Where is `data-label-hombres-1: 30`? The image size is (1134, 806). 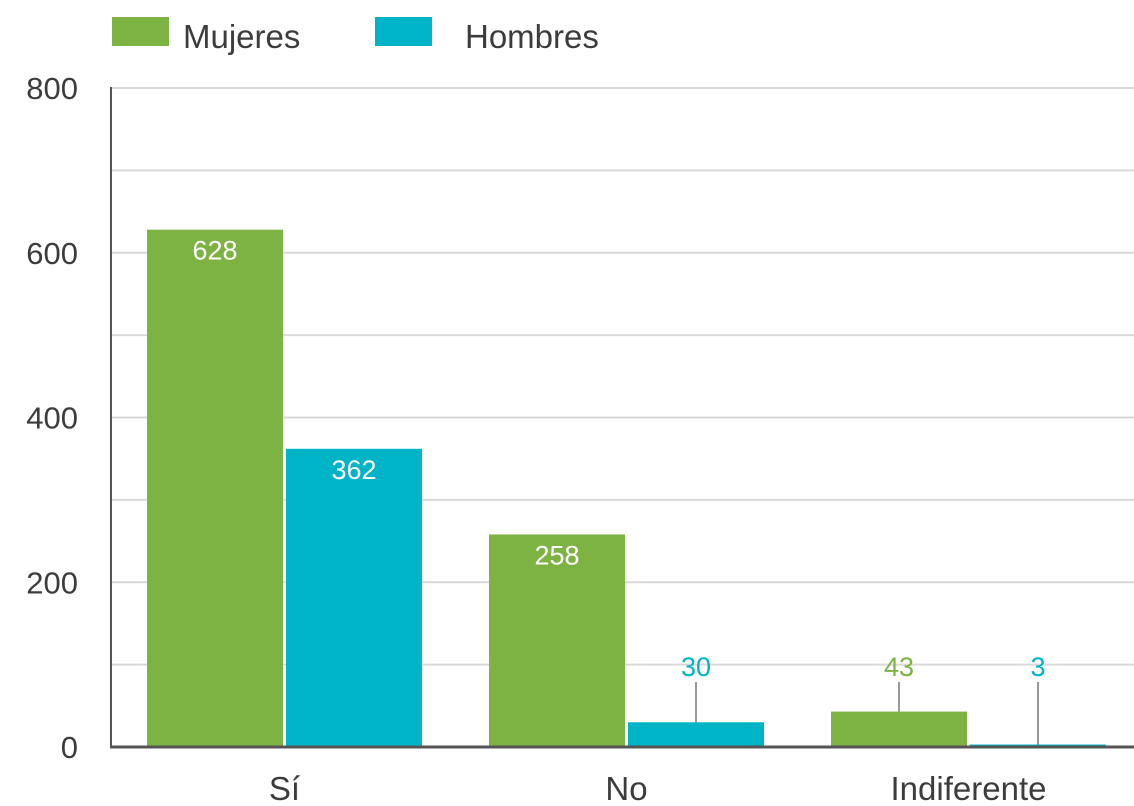 data-label-hombres-1: 30 is located at coordinates (696, 667).